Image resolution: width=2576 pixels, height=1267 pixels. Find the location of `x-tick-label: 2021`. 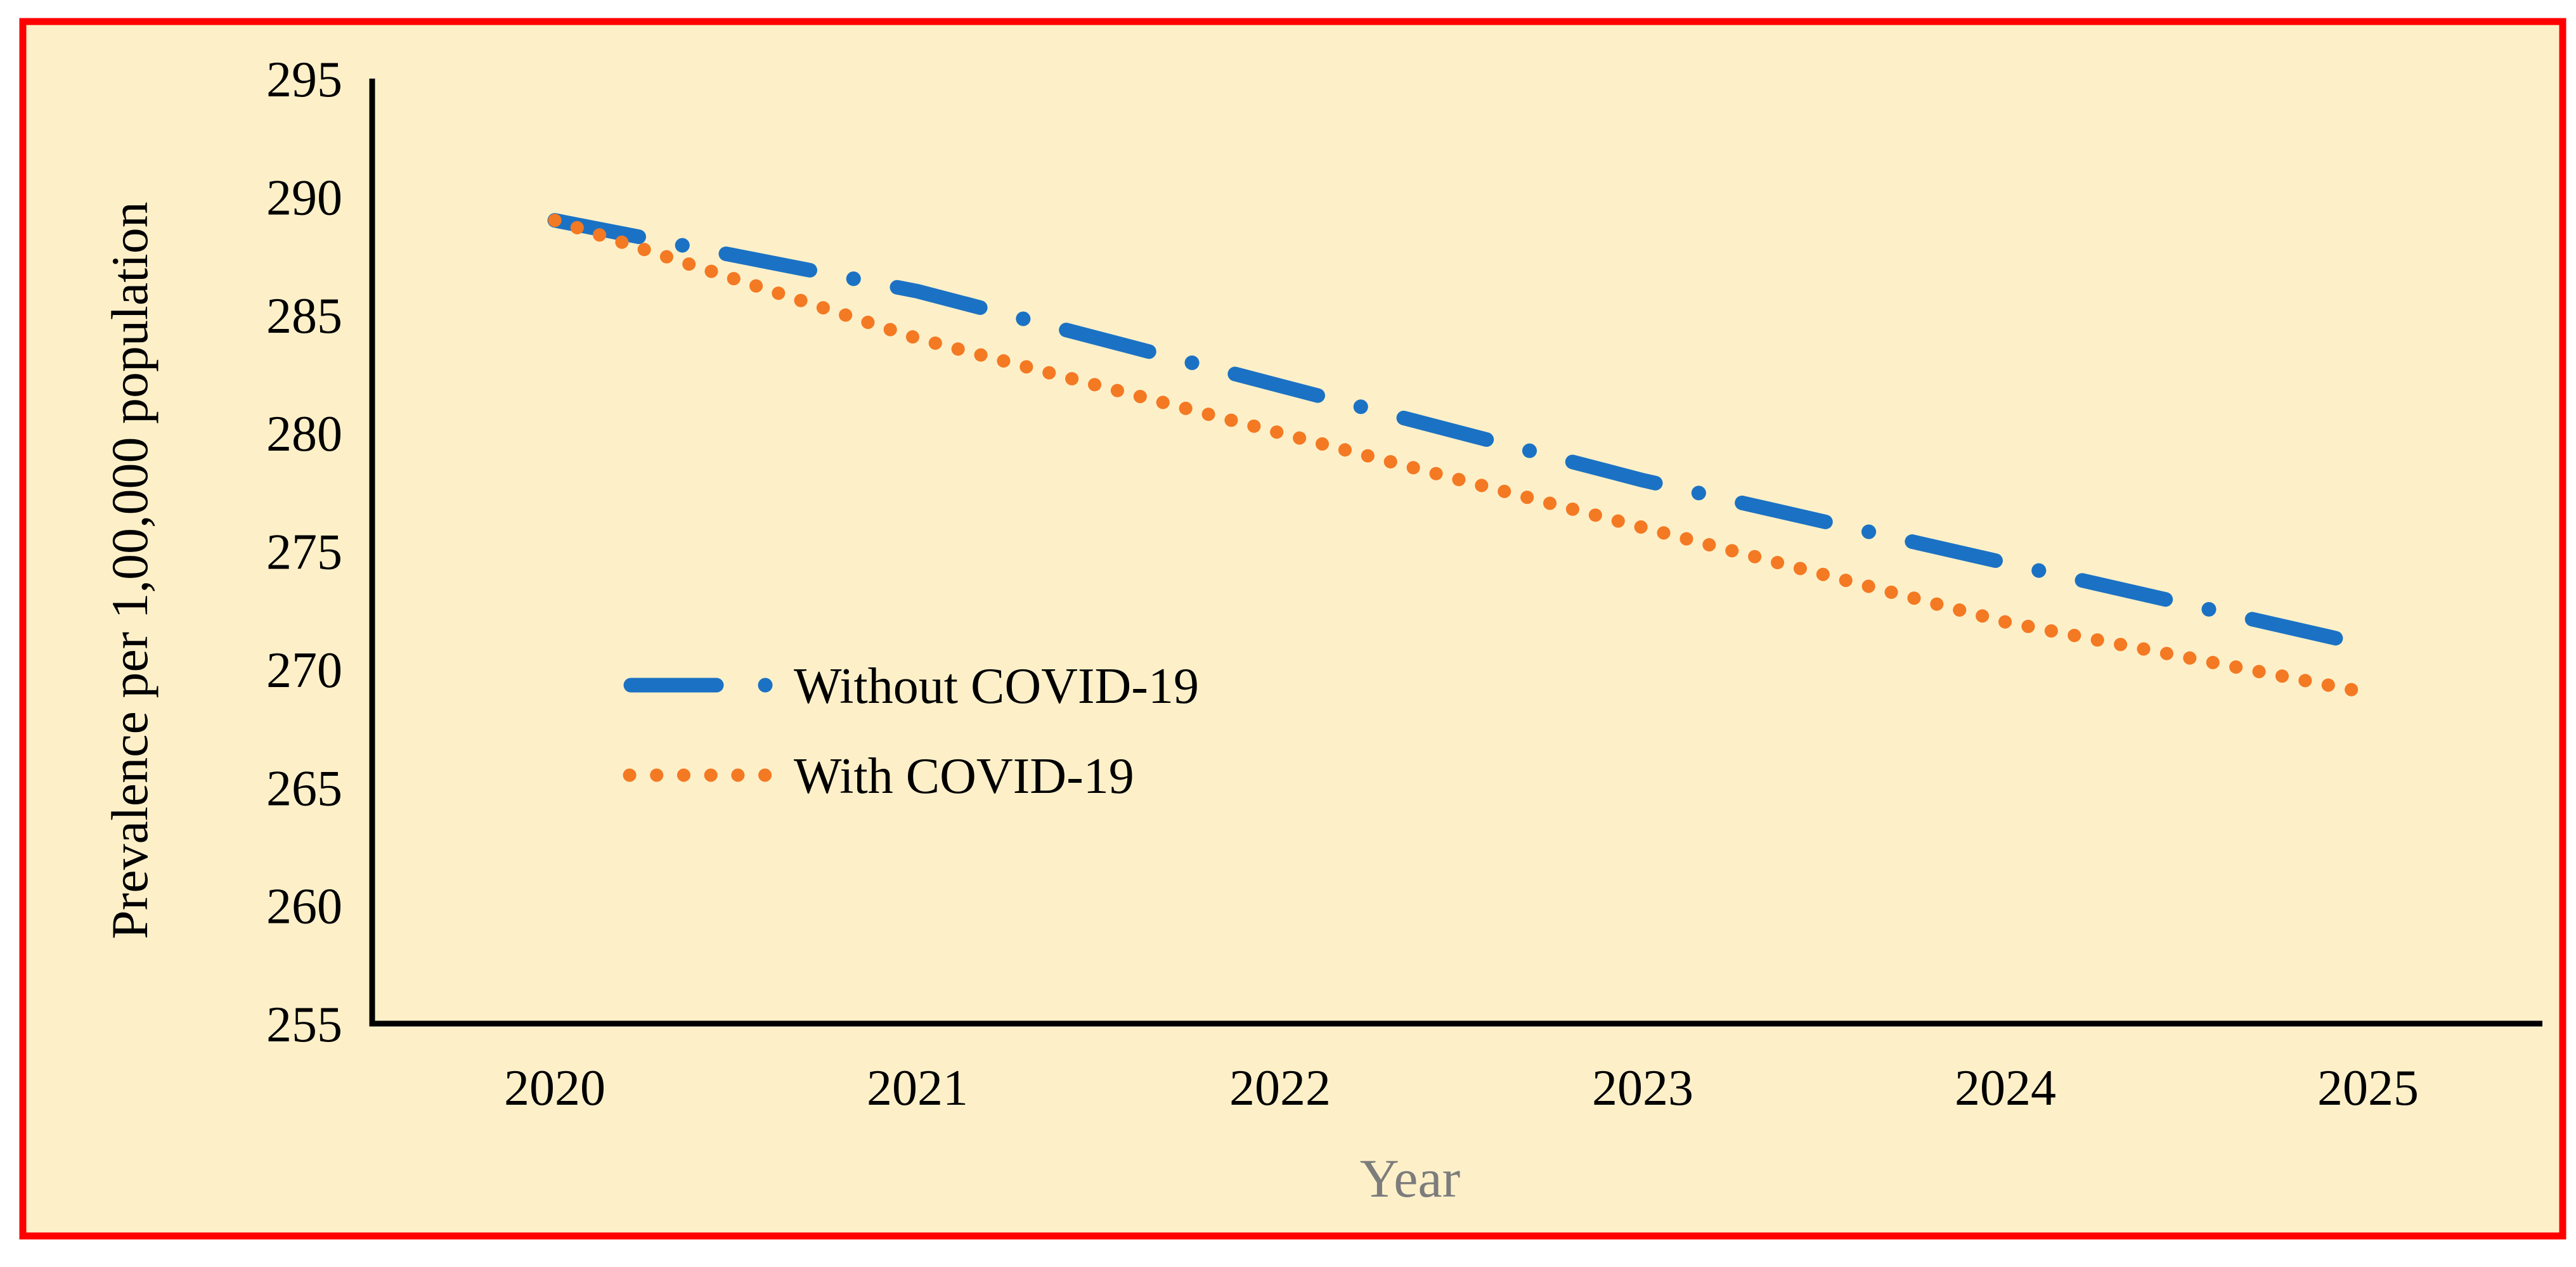

x-tick-label: 2021 is located at coordinates (917, 1088).